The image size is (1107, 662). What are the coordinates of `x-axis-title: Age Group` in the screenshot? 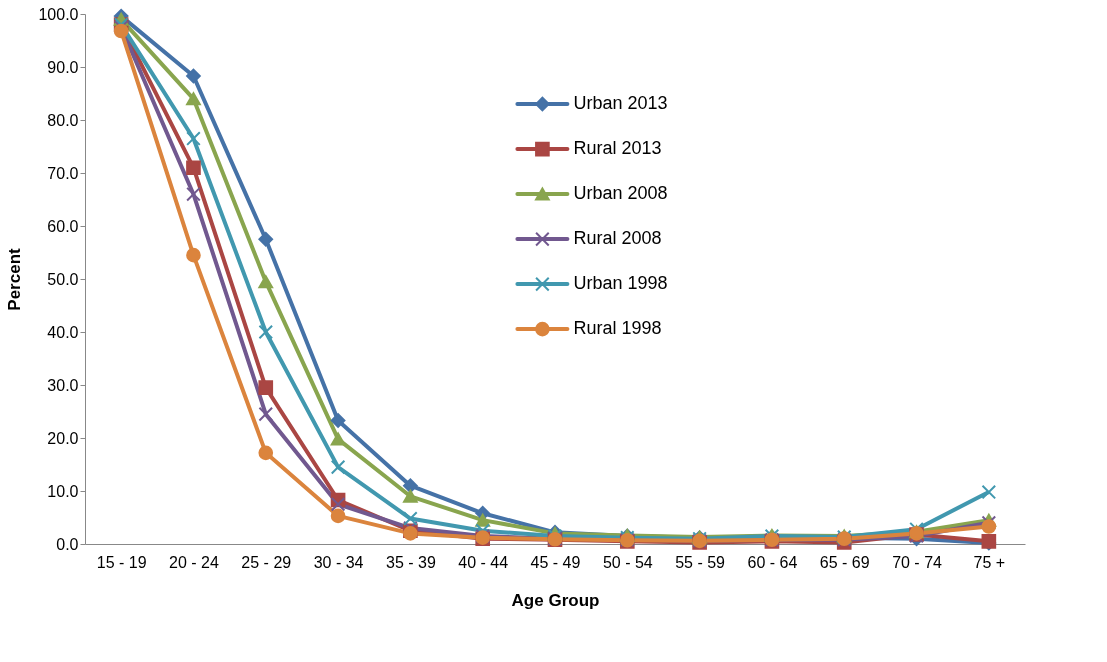 It's located at (555, 600).